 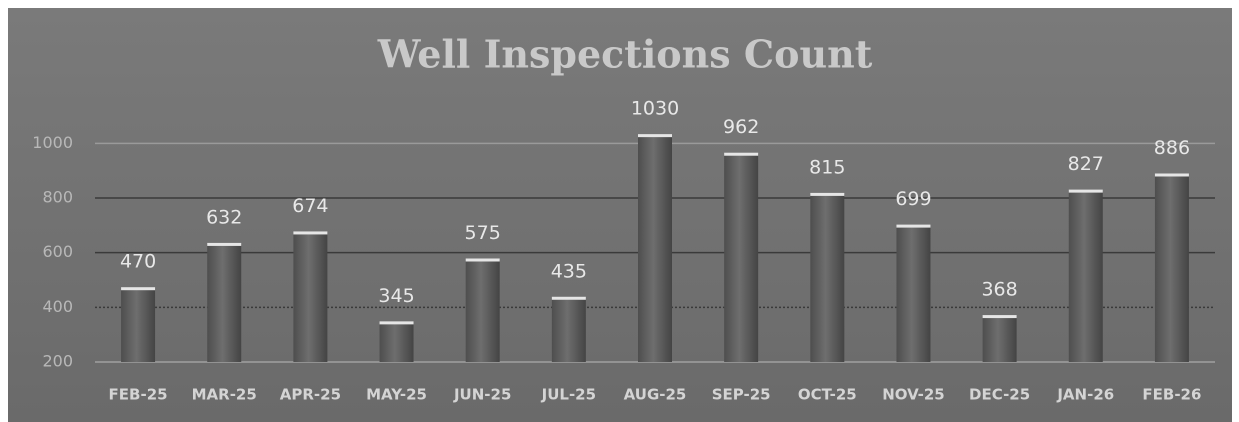 I want to click on chart-title: Well Inspections Count, so click(x=625, y=54).